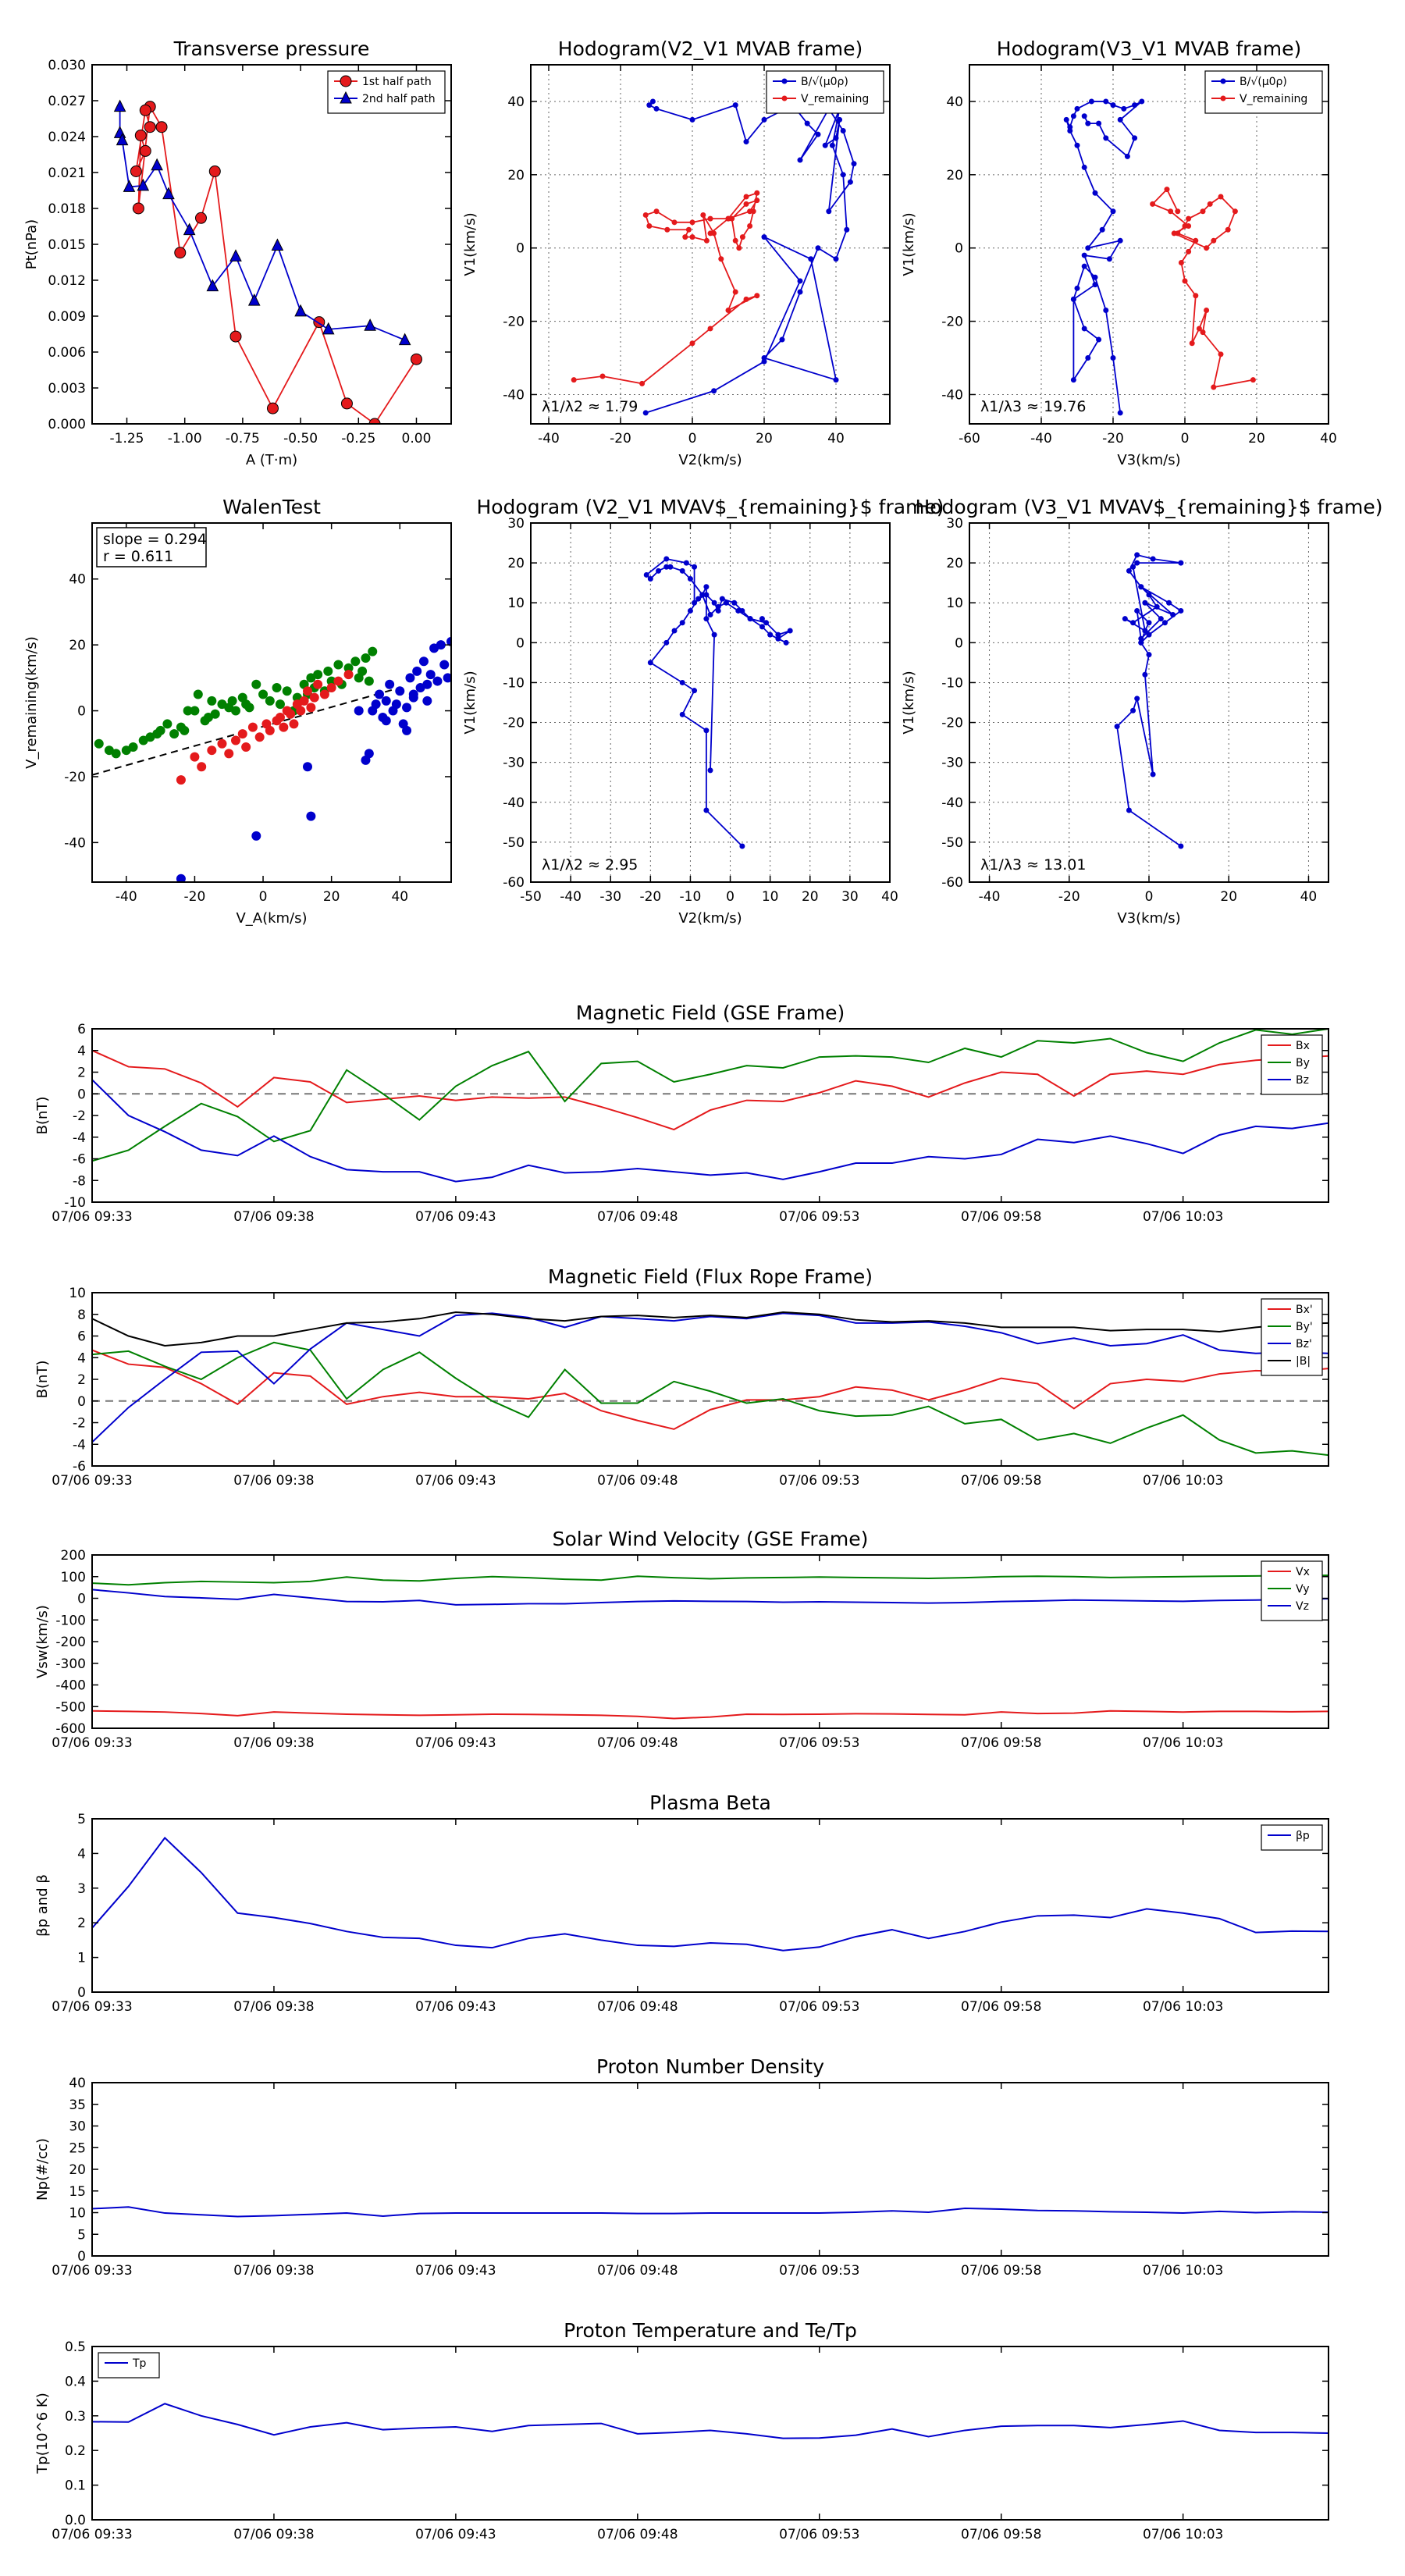 The image size is (1405, 2576). What do you see at coordinates (959, 249) in the screenshot?
I see `y-tick-label: 0` at bounding box center [959, 249].